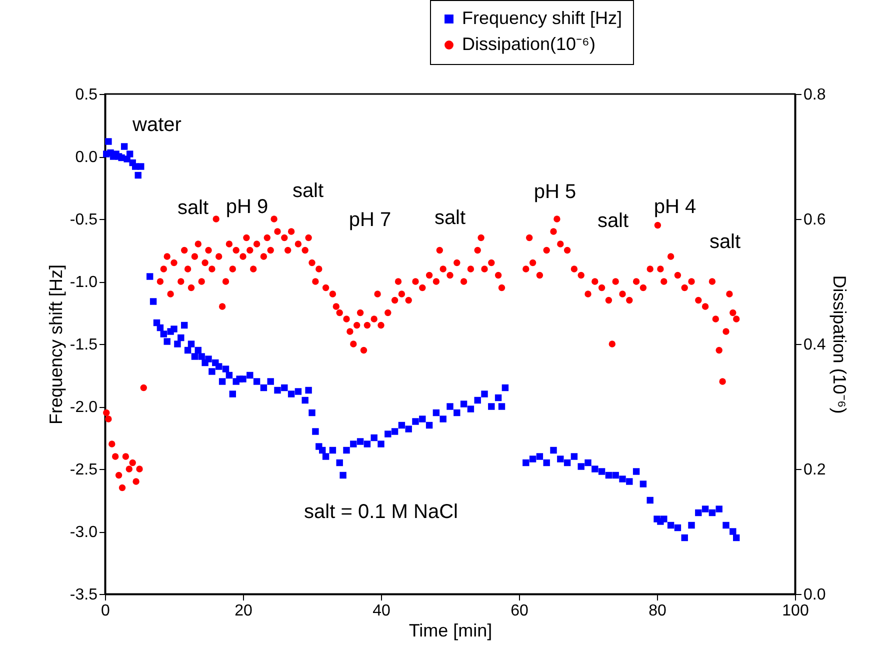 This screenshot has height=672, width=881. What do you see at coordinates (157, 125) in the screenshot?
I see `annotation: water` at bounding box center [157, 125].